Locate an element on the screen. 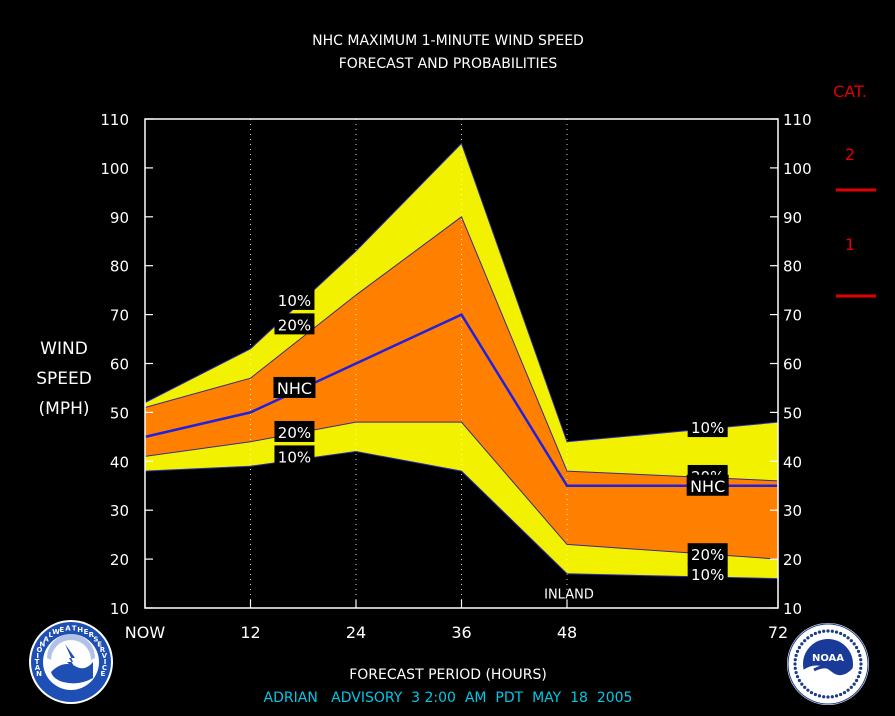  nws-logo-ring-text: NATIONALWEATHERS E R V I C E is located at coordinates (71, 652).